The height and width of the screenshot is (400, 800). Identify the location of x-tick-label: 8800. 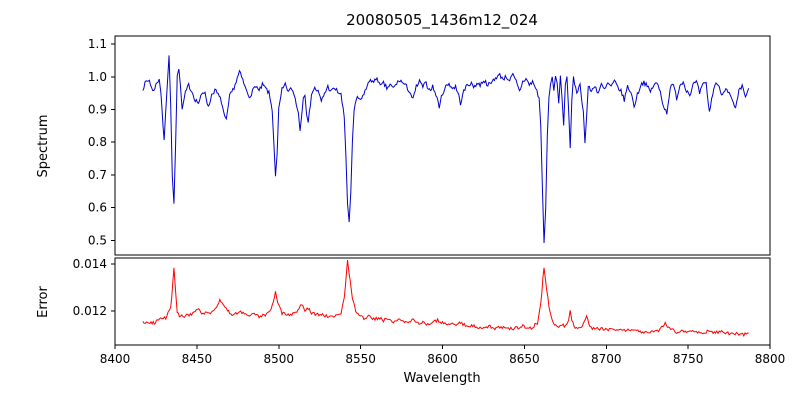
(770, 359).